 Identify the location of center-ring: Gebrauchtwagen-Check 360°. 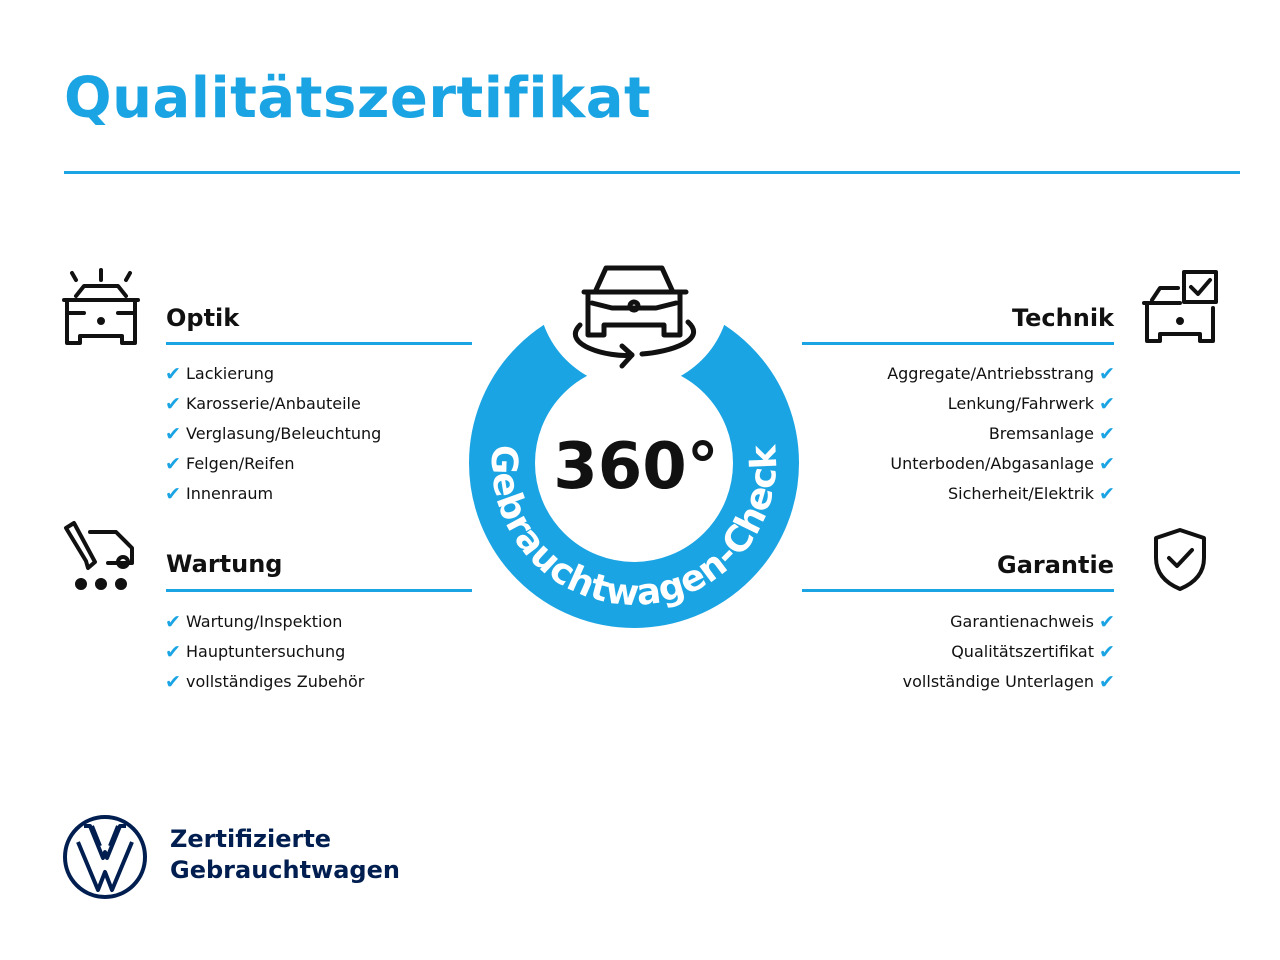
(634, 412).